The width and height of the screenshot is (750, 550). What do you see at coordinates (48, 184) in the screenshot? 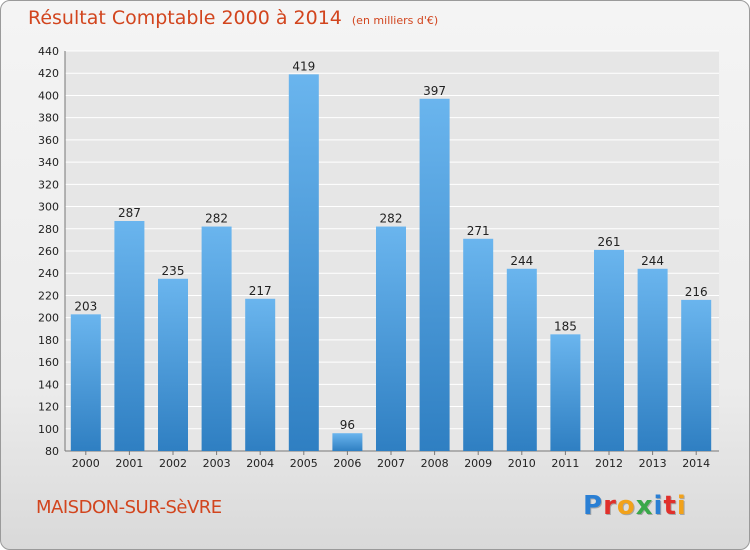
I see `y-tick-label: 320` at bounding box center [48, 184].